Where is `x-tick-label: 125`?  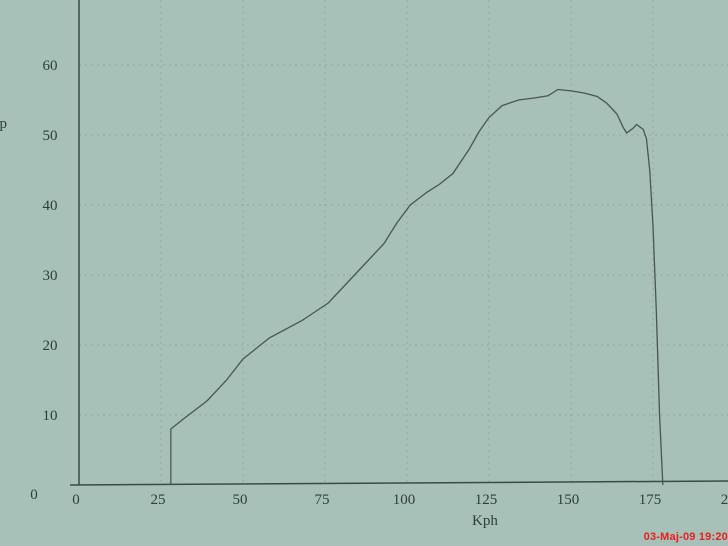
x-tick-label: 125 is located at coordinates (486, 500).